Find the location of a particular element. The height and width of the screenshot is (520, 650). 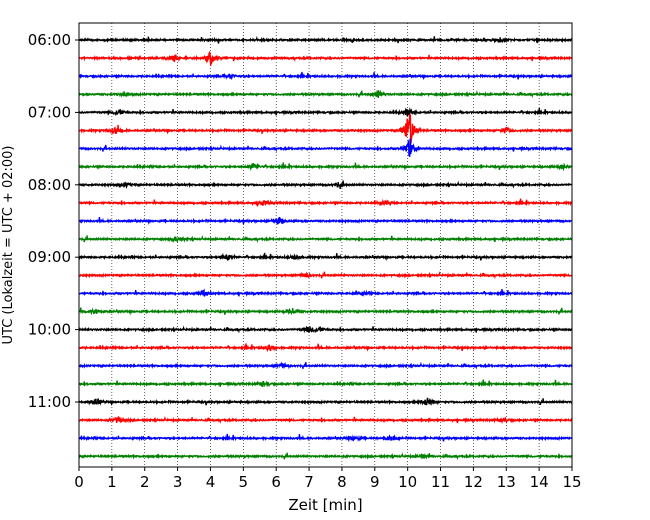

trace-10:45 is located at coordinates (325, 383).